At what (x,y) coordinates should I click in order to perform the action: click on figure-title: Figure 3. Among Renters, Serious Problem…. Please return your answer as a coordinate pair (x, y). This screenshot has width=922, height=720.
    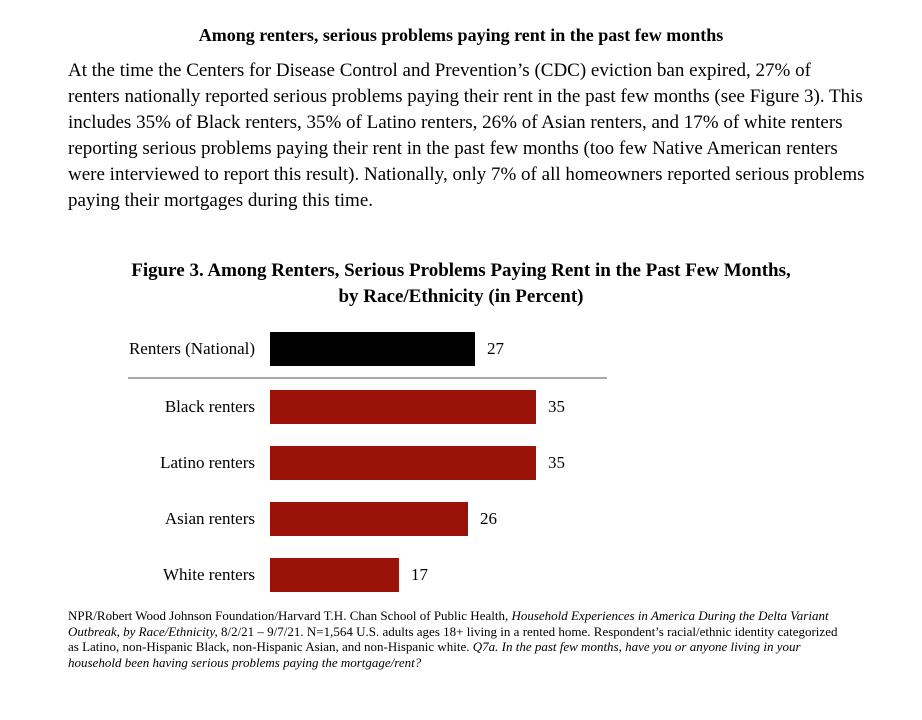
    Looking at the image, I should click on (461, 284).